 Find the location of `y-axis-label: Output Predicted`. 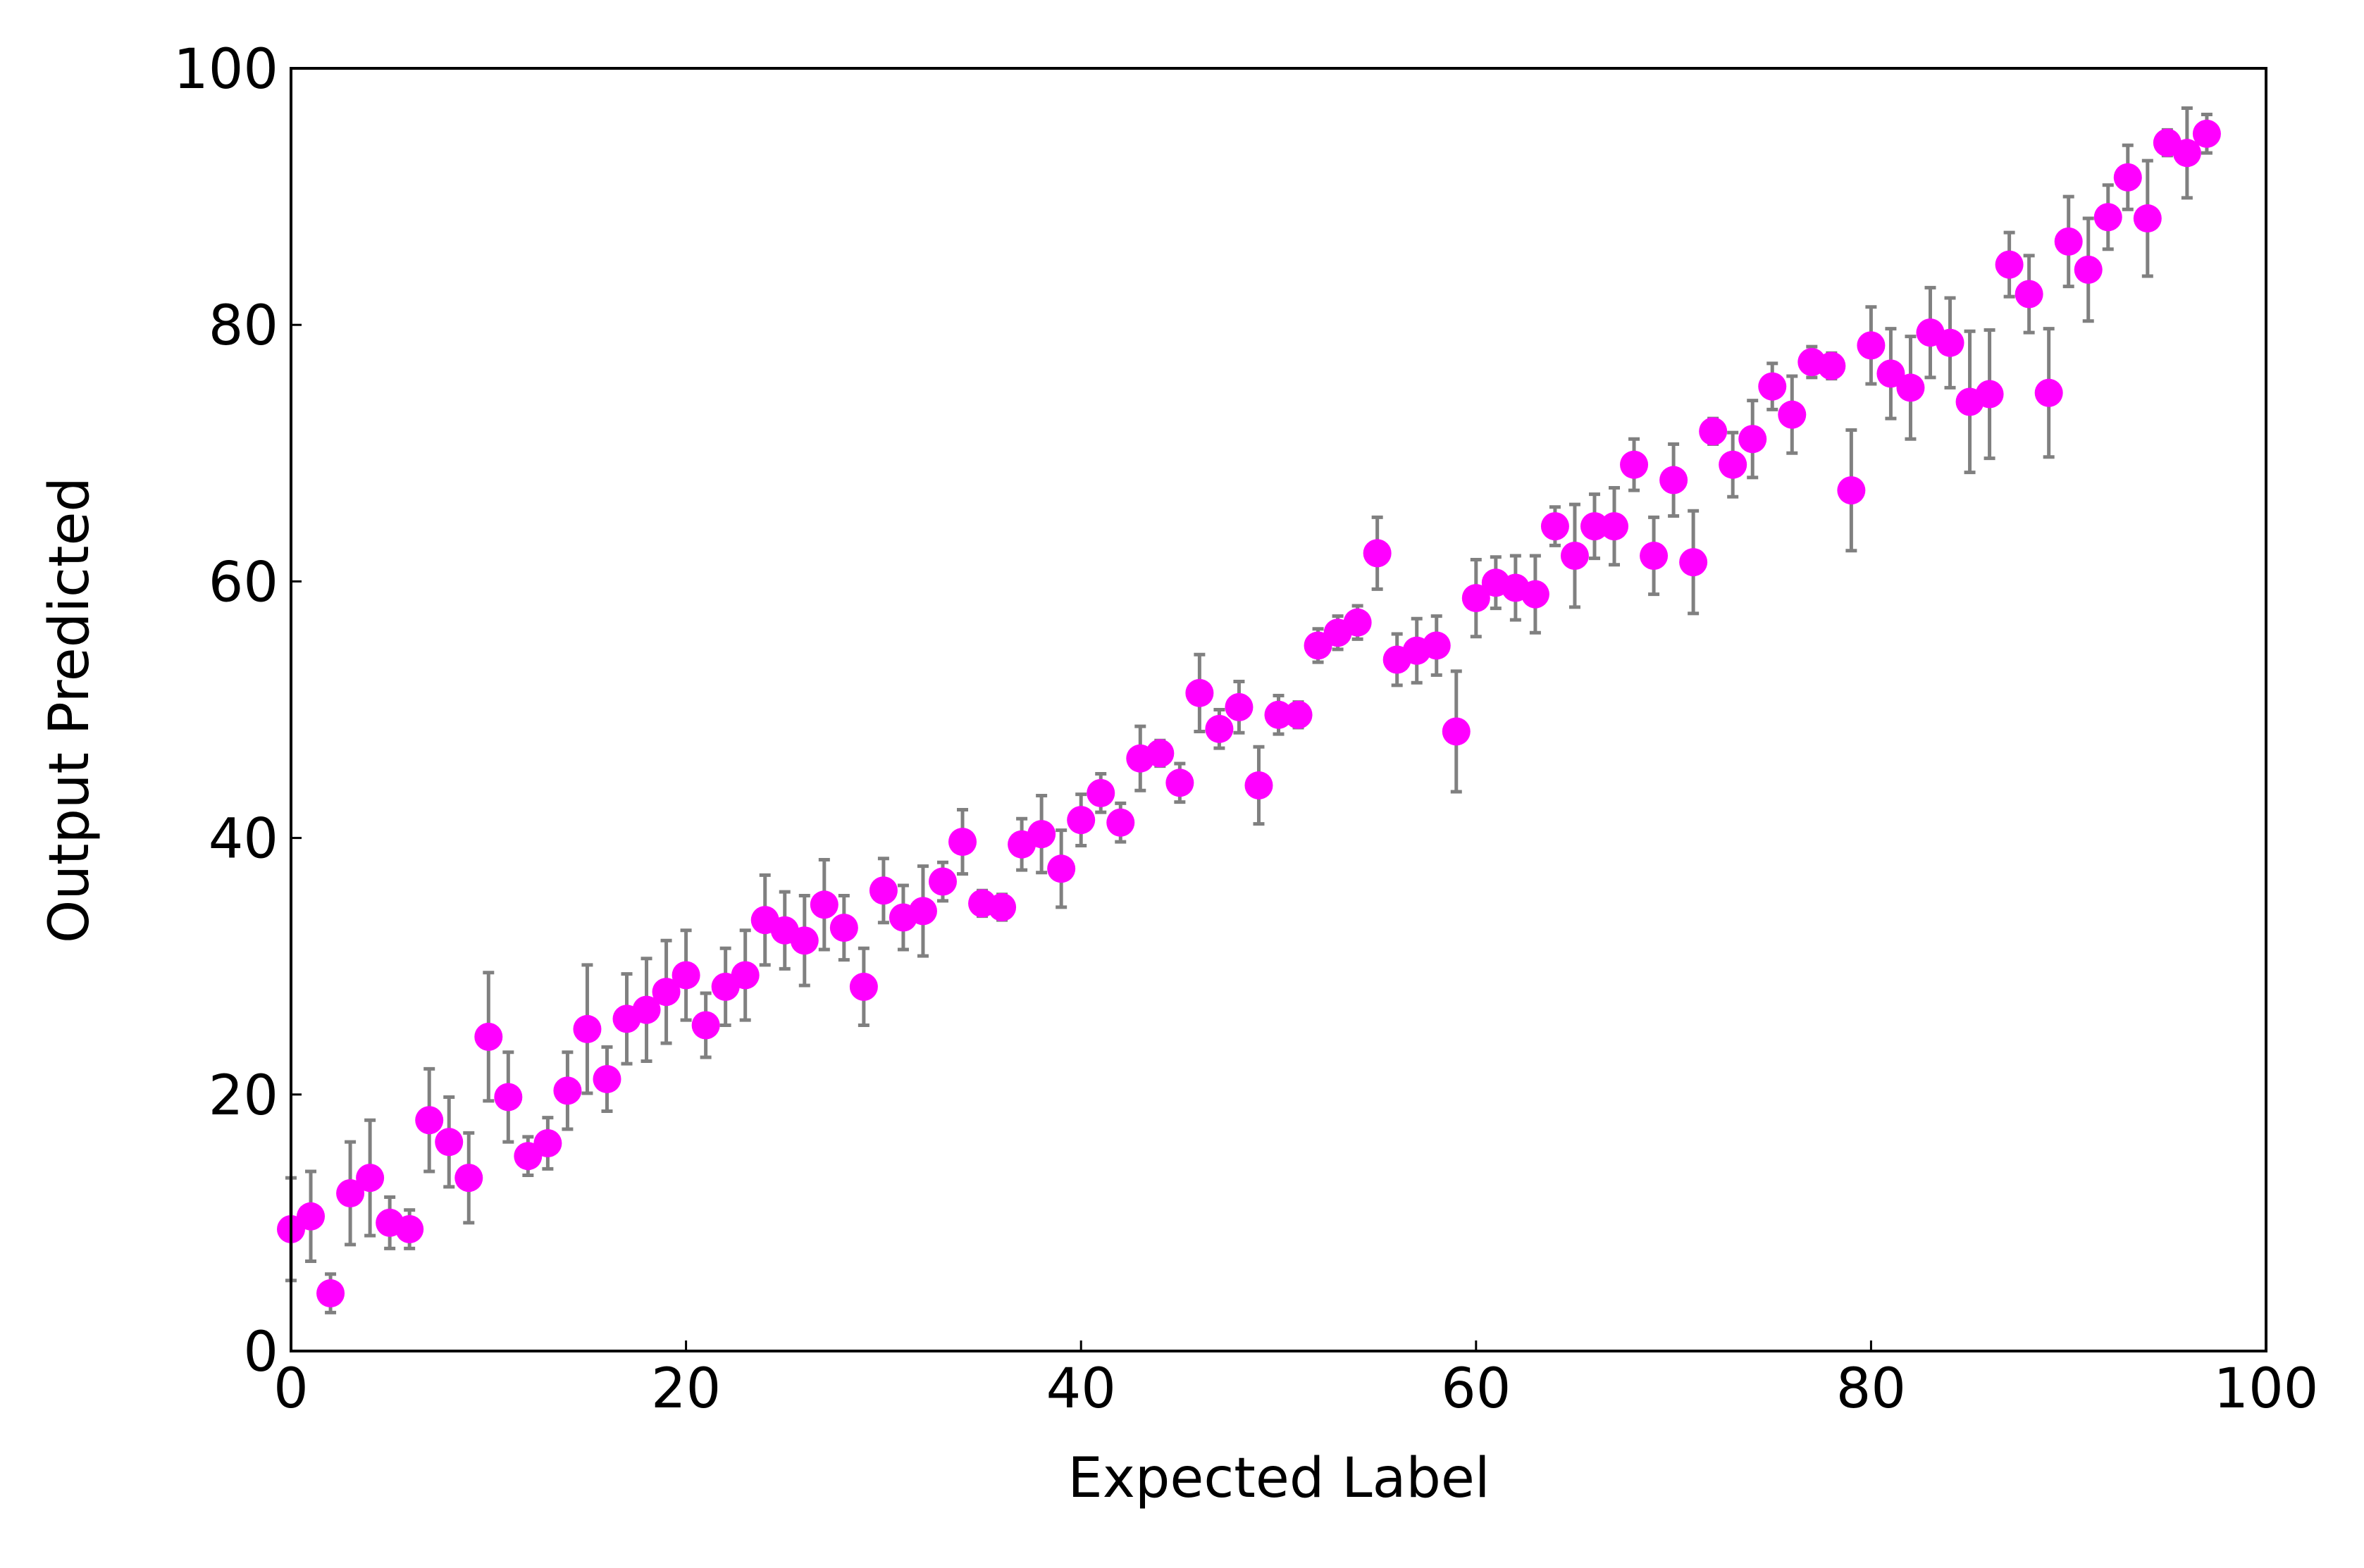

y-axis-label: Output Predicted is located at coordinates (69, 710).